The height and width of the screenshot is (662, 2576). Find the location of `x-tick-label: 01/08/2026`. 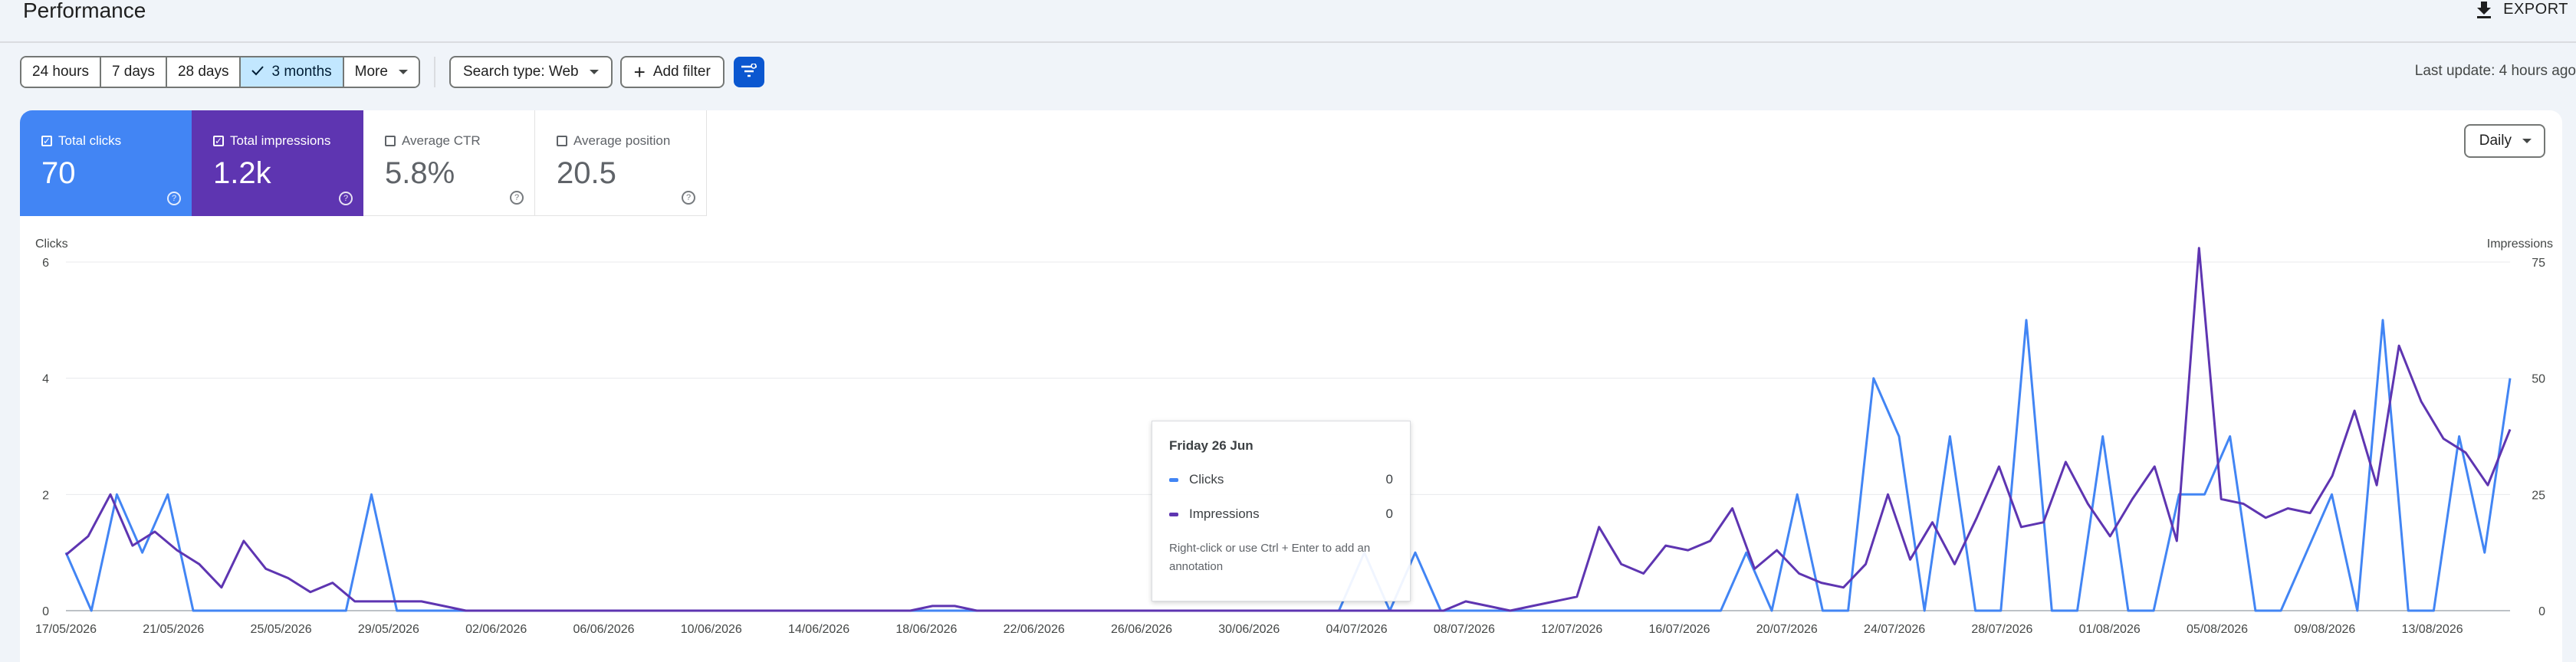

x-tick-label: 01/08/2026 is located at coordinates (2110, 629).